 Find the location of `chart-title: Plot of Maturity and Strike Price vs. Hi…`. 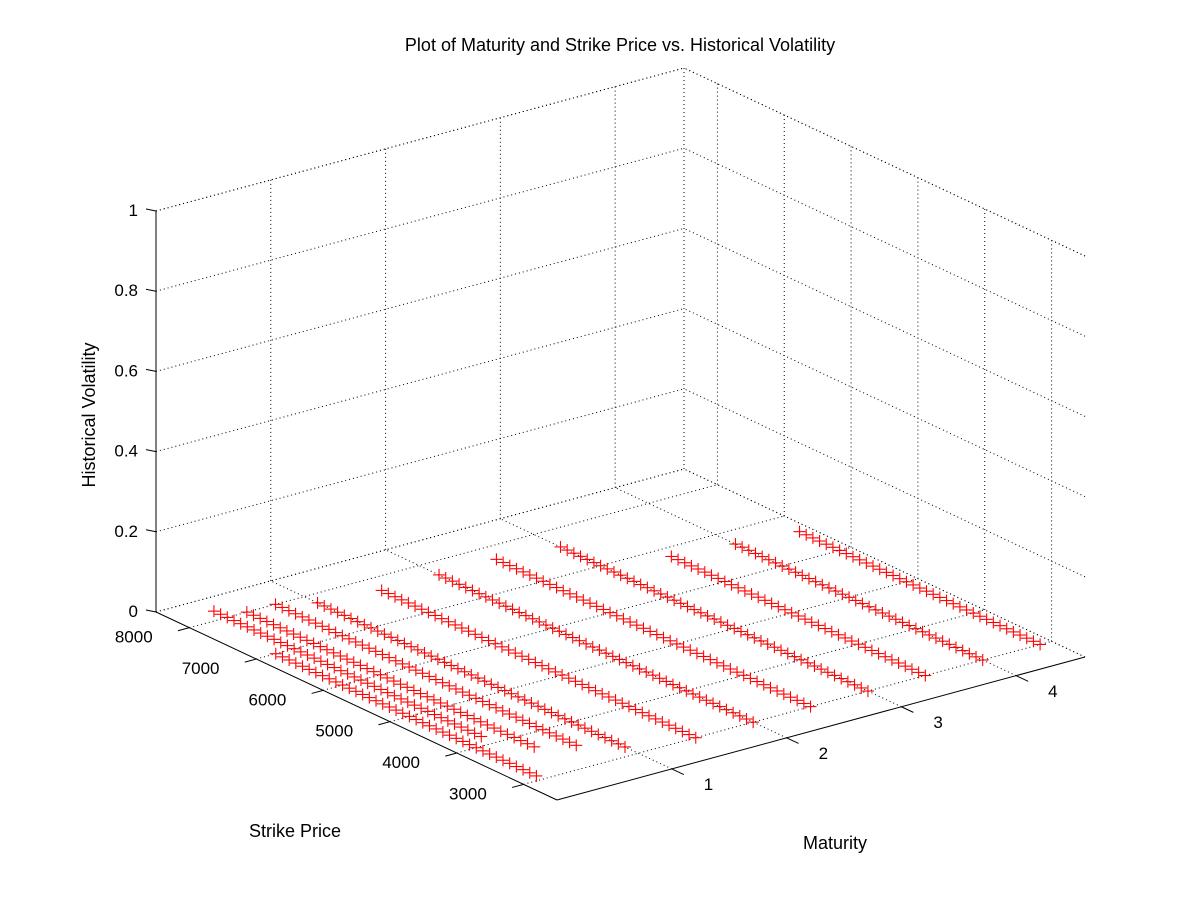

chart-title: Plot of Maturity and Strike Price vs. Hi… is located at coordinates (620, 45).